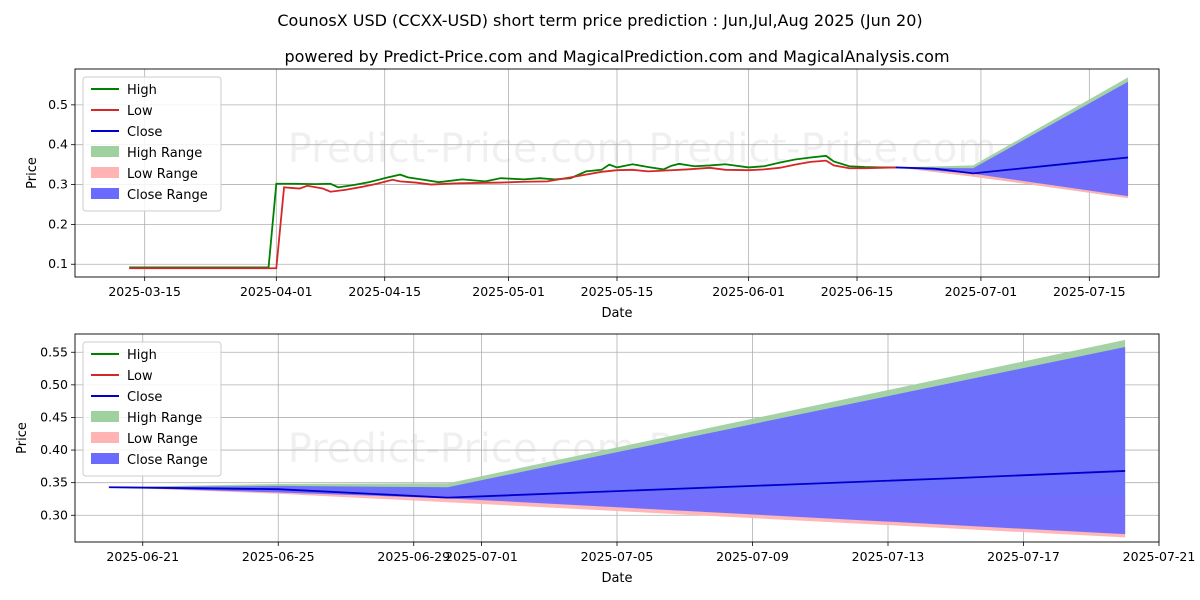 The height and width of the screenshot is (600, 1200). What do you see at coordinates (384, 291) in the screenshot?
I see `x-tick-label: 2025-04-15` at bounding box center [384, 291].